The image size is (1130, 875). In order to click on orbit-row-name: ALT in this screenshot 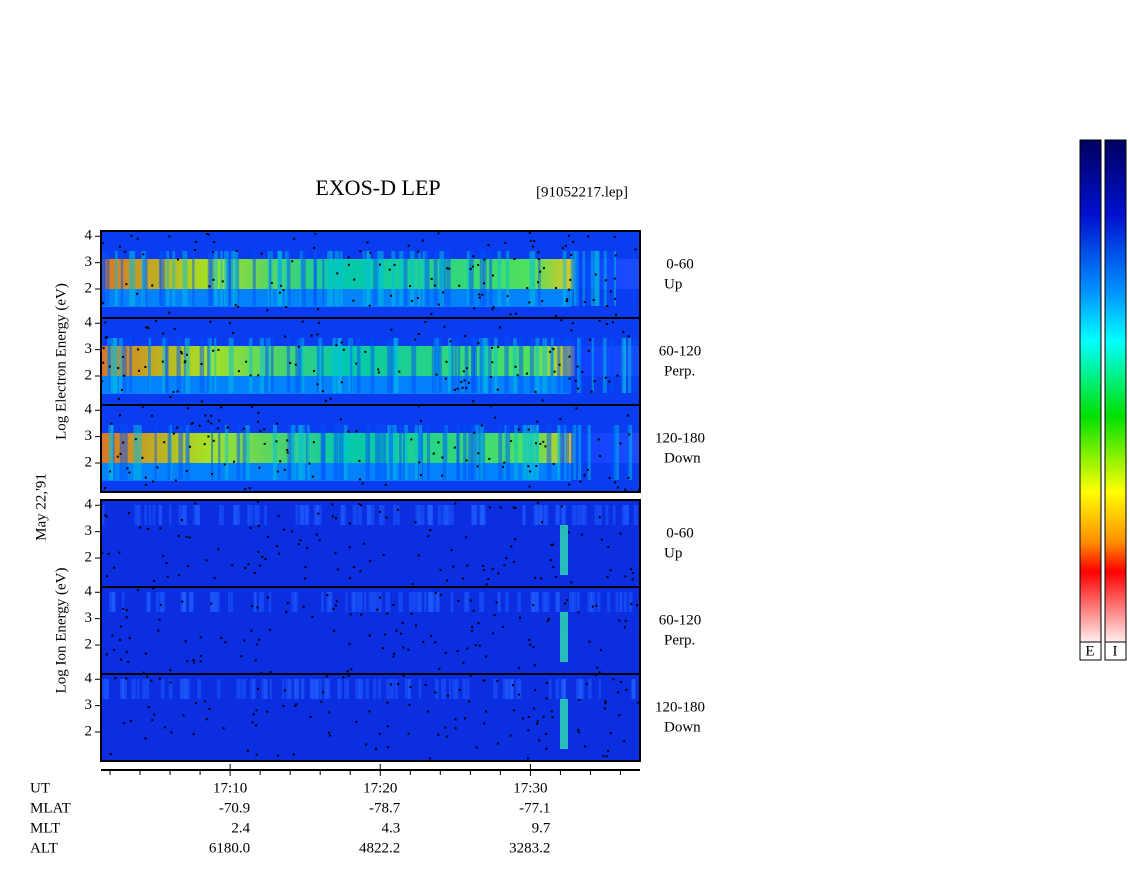, I will do `click(44, 848)`.